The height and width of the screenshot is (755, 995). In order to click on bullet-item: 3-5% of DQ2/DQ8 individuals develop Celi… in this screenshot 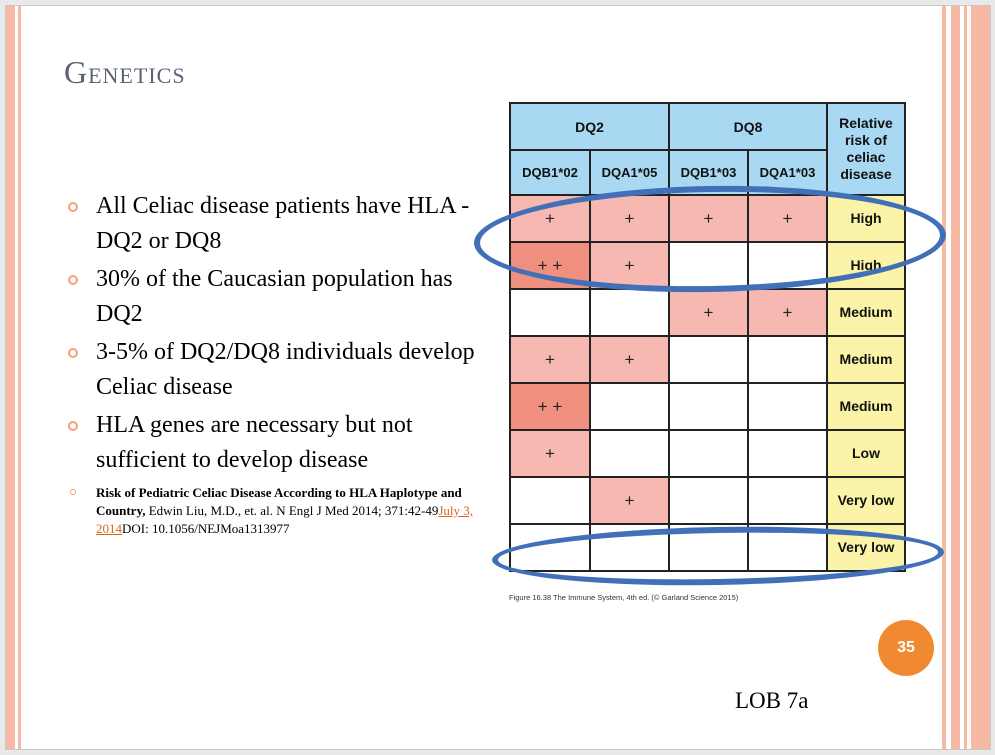, I will do `click(278, 370)`.